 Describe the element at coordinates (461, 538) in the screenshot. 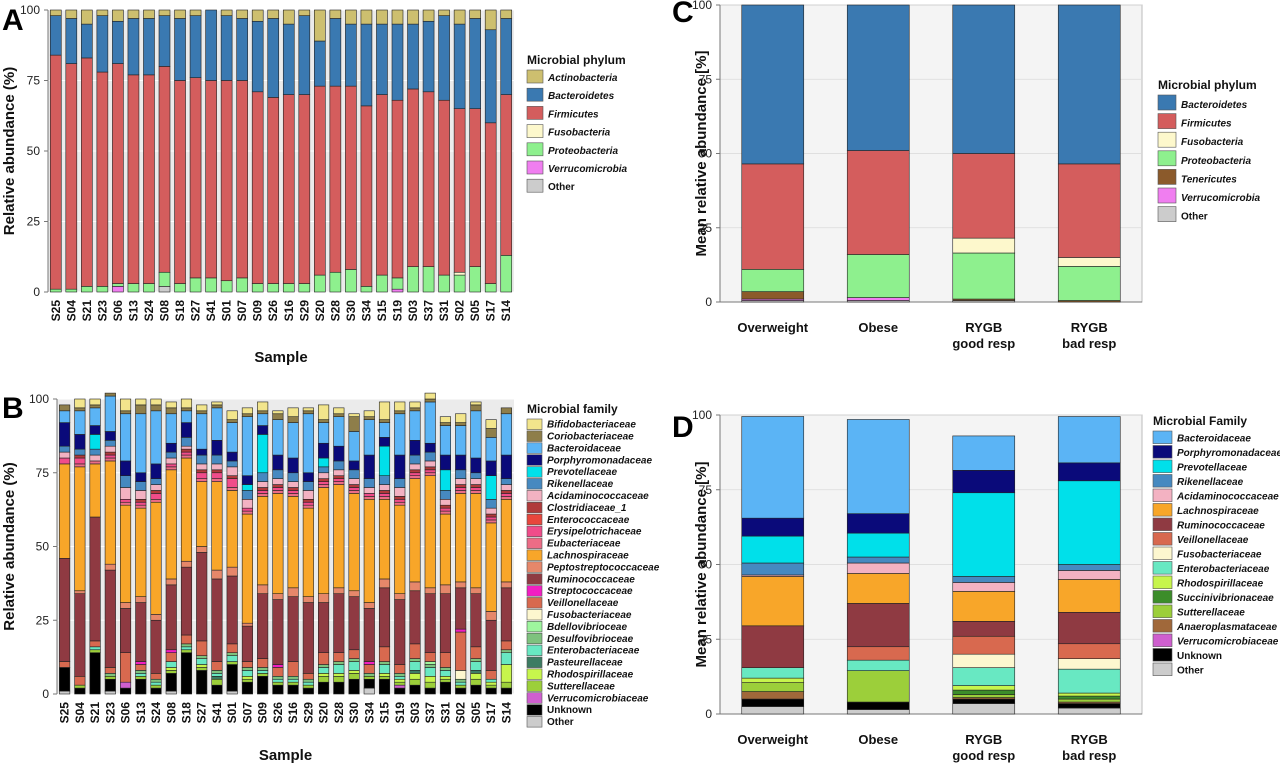

I see `bar-segment-lachnospiraceae-s02` at that location.